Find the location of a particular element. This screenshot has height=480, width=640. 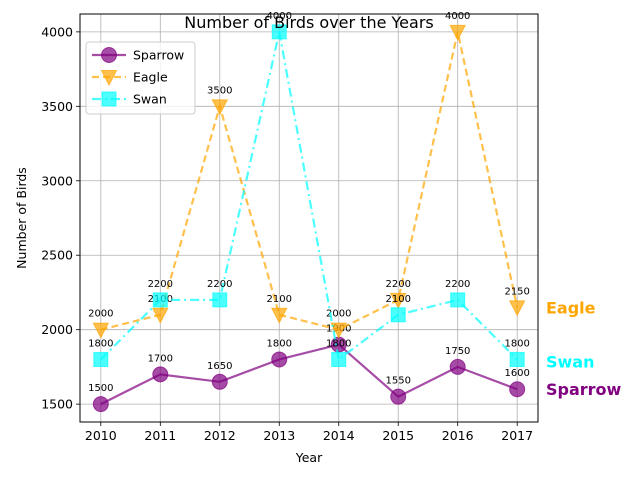

x-axis-label: Year is located at coordinates (309, 457).